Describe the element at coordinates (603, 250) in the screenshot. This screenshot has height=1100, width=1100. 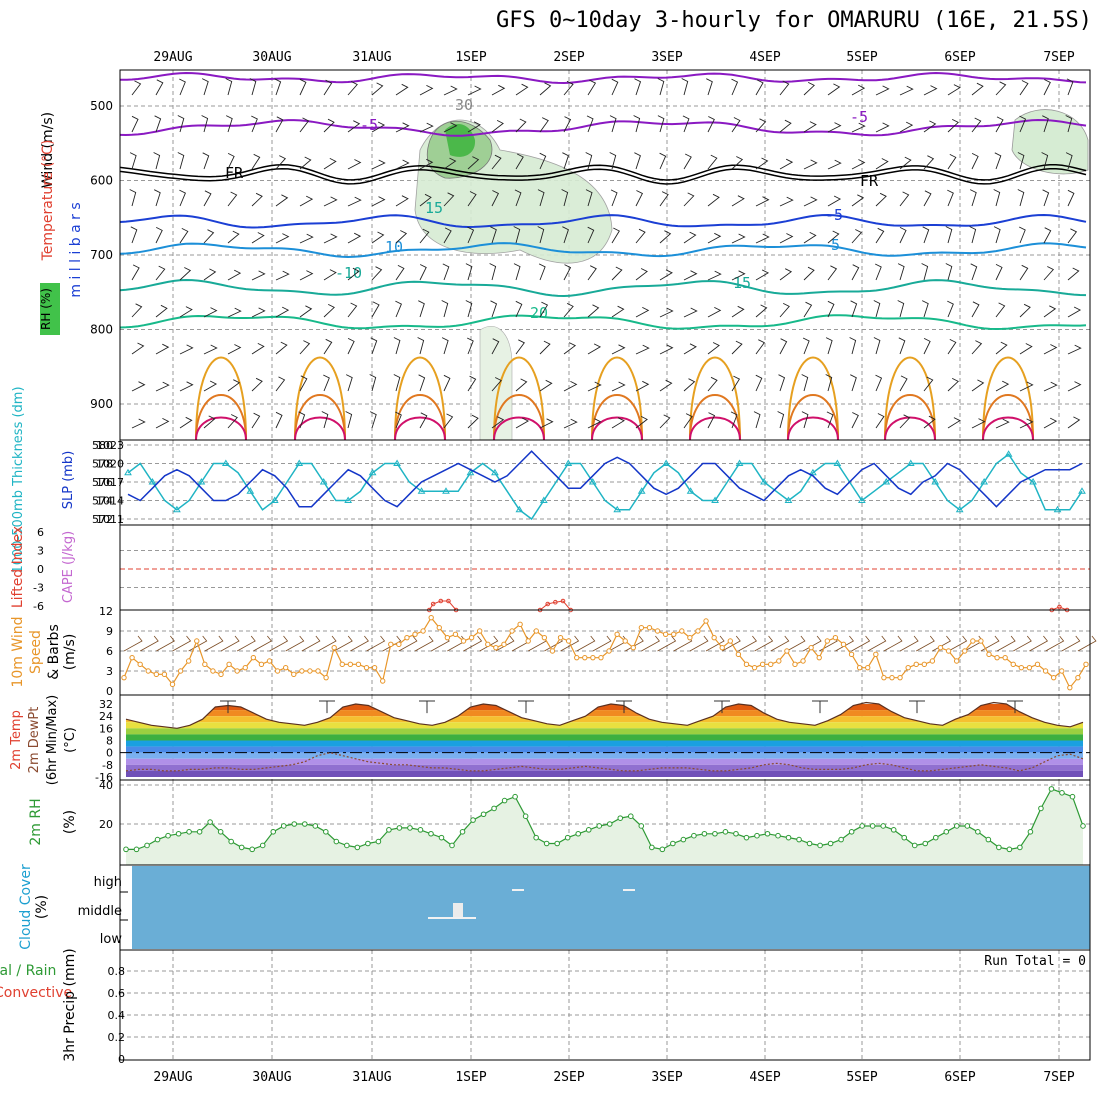
I see `isotherm` at that location.